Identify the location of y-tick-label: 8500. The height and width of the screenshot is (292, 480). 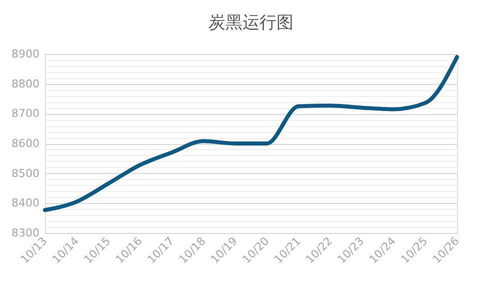
(26, 173).